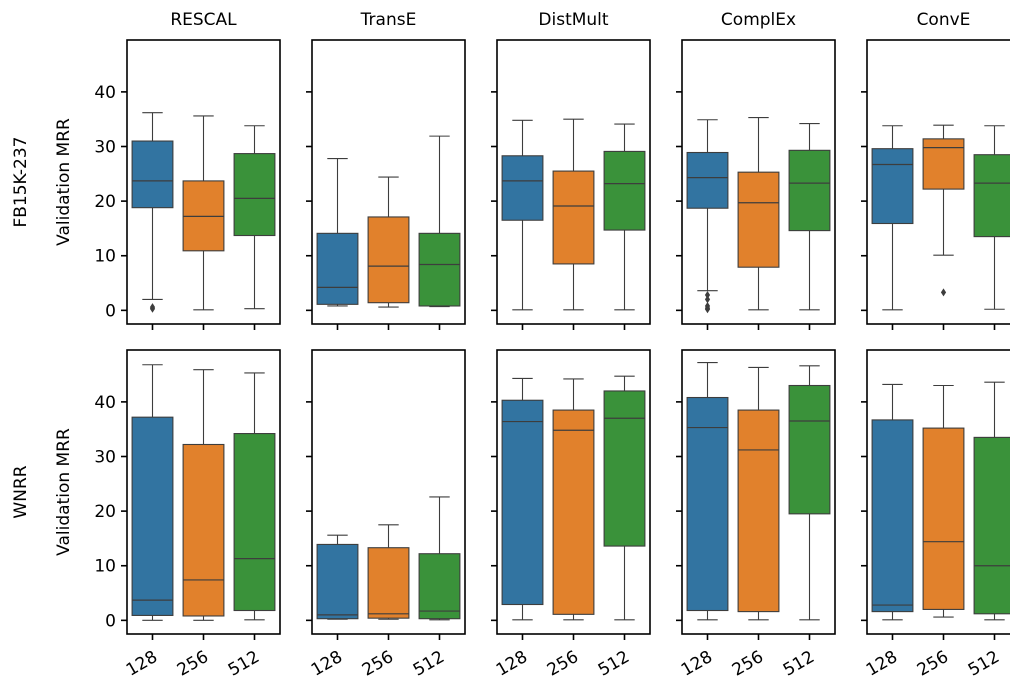 This screenshot has width=1010, height=686. Describe the element at coordinates (105, 458) in the screenshot. I see `y-tick-label-wnrr-30: 30` at that location.